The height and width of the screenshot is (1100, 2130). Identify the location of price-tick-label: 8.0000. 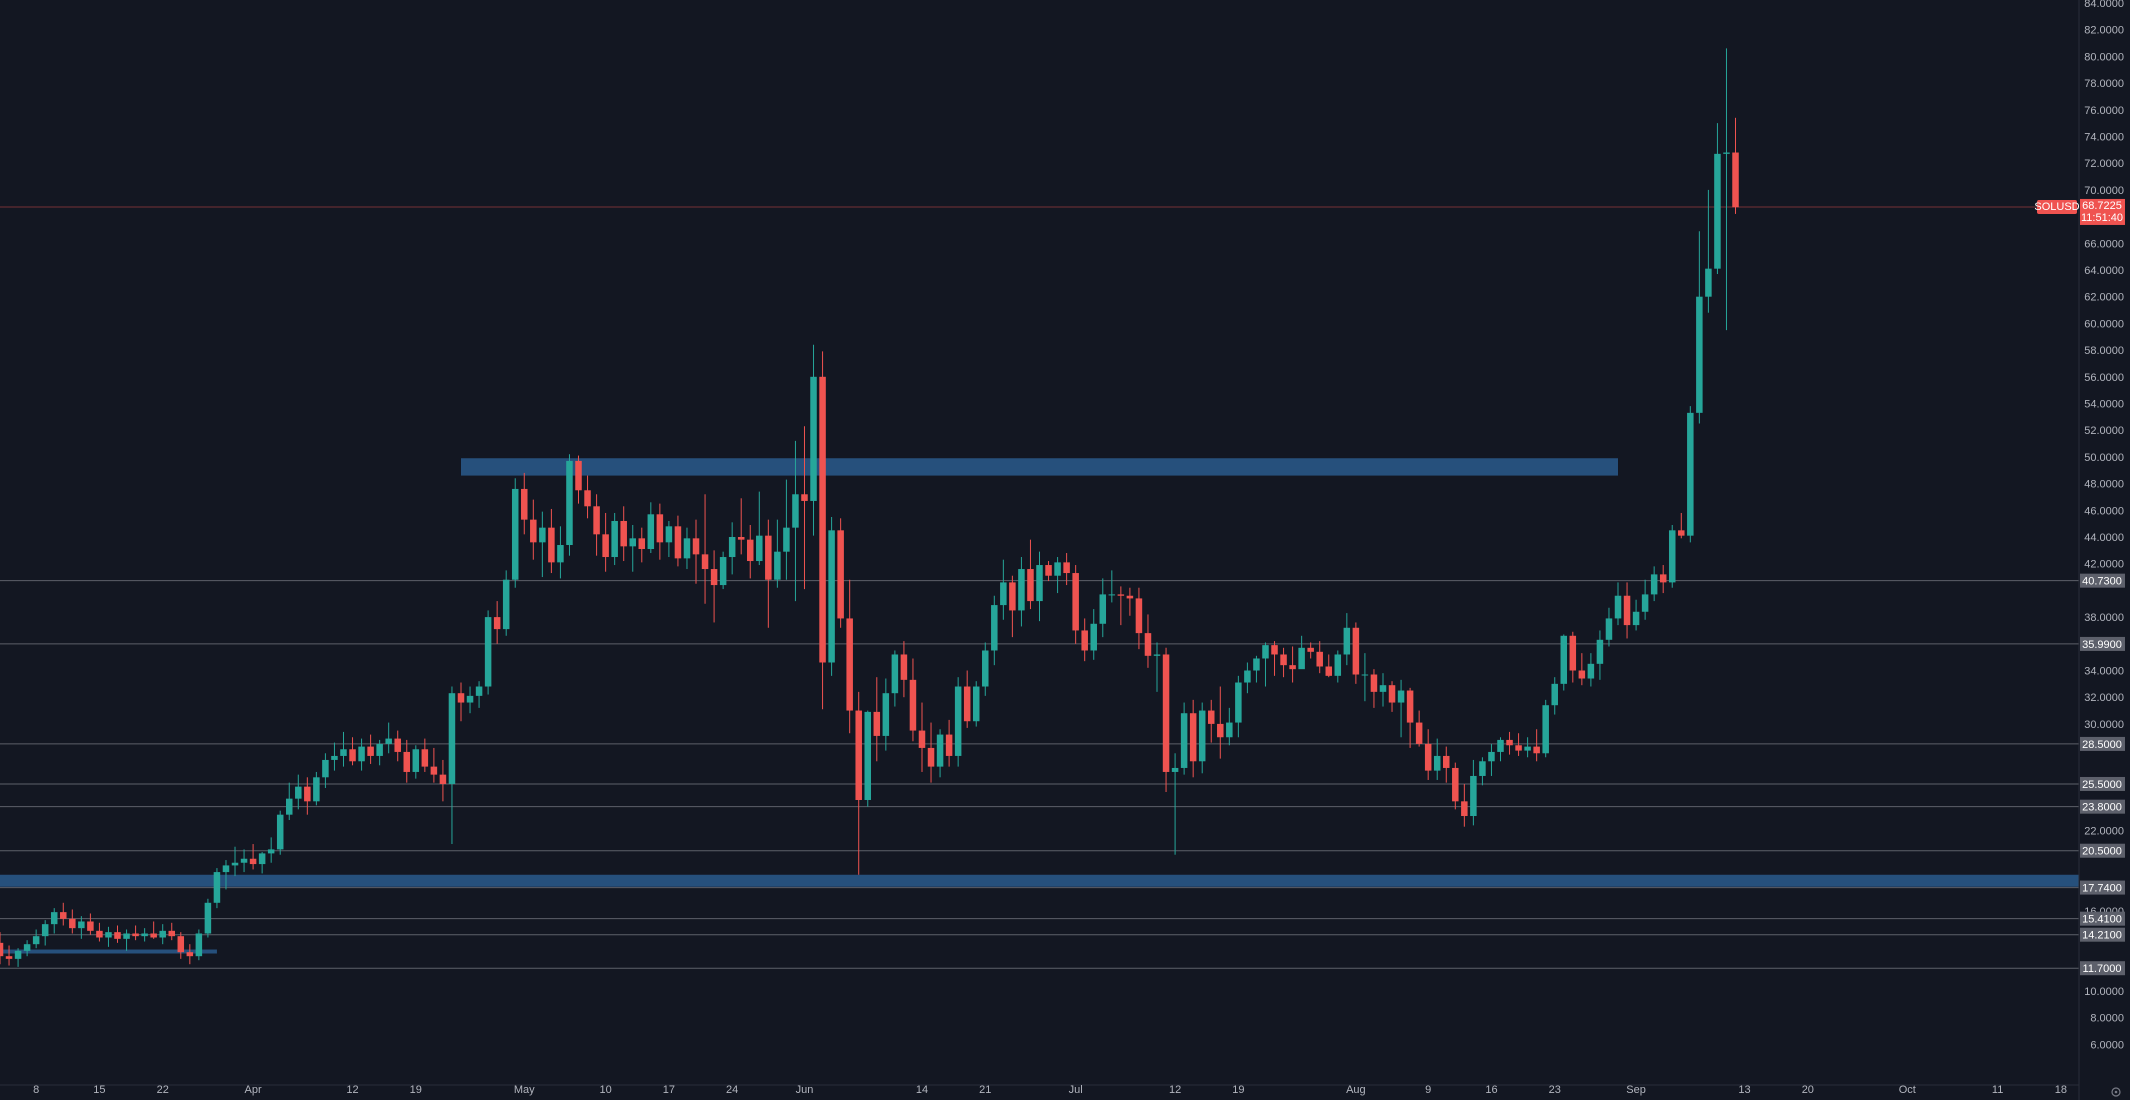
(2107, 1019).